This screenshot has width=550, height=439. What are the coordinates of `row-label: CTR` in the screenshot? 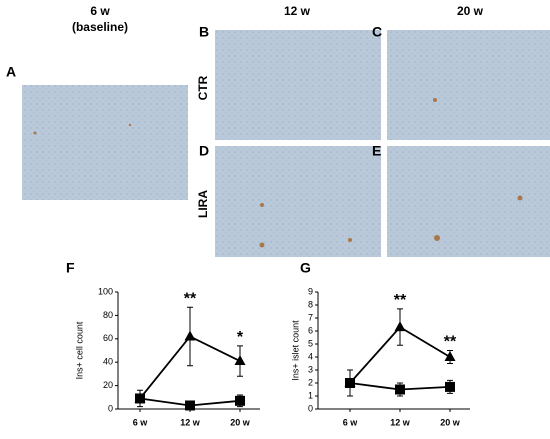 It's located at (203, 87).